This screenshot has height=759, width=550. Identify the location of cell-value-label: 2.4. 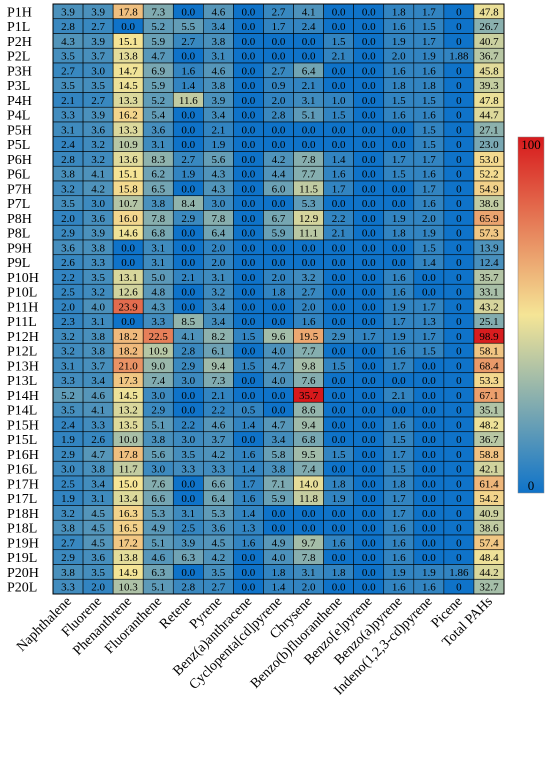
(68, 145).